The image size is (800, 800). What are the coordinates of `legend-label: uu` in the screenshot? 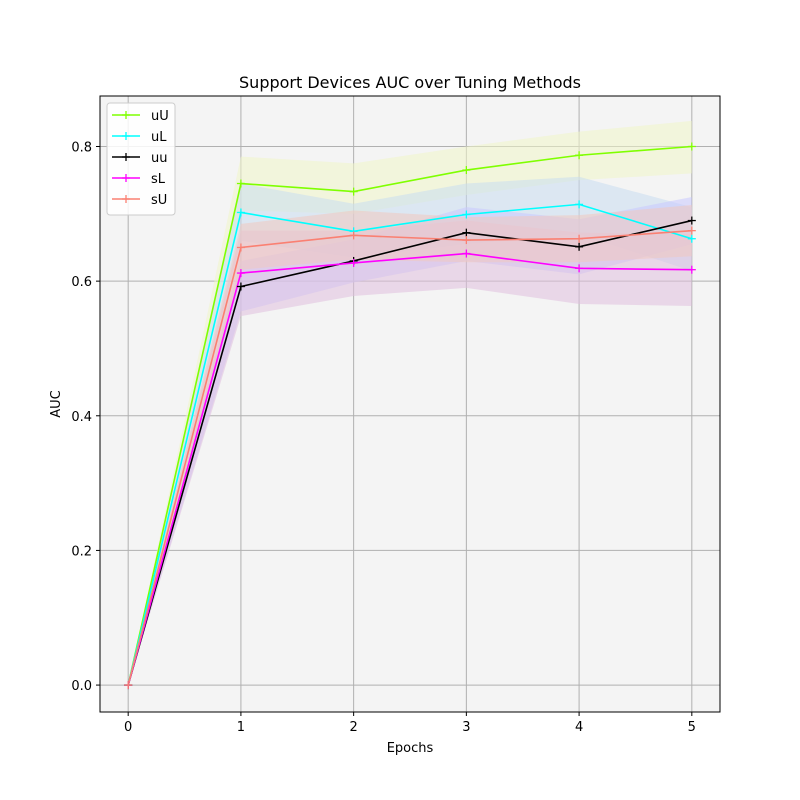 It's located at (159, 158).